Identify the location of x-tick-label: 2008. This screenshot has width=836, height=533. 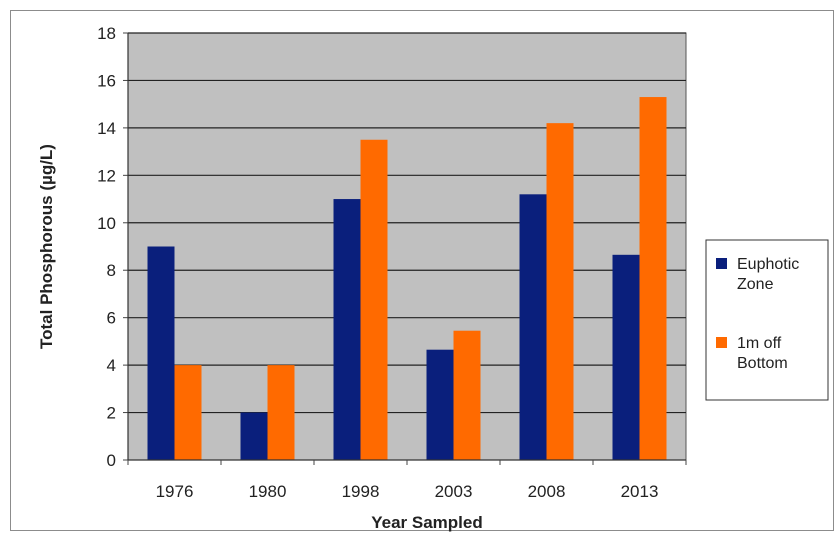
(547, 491).